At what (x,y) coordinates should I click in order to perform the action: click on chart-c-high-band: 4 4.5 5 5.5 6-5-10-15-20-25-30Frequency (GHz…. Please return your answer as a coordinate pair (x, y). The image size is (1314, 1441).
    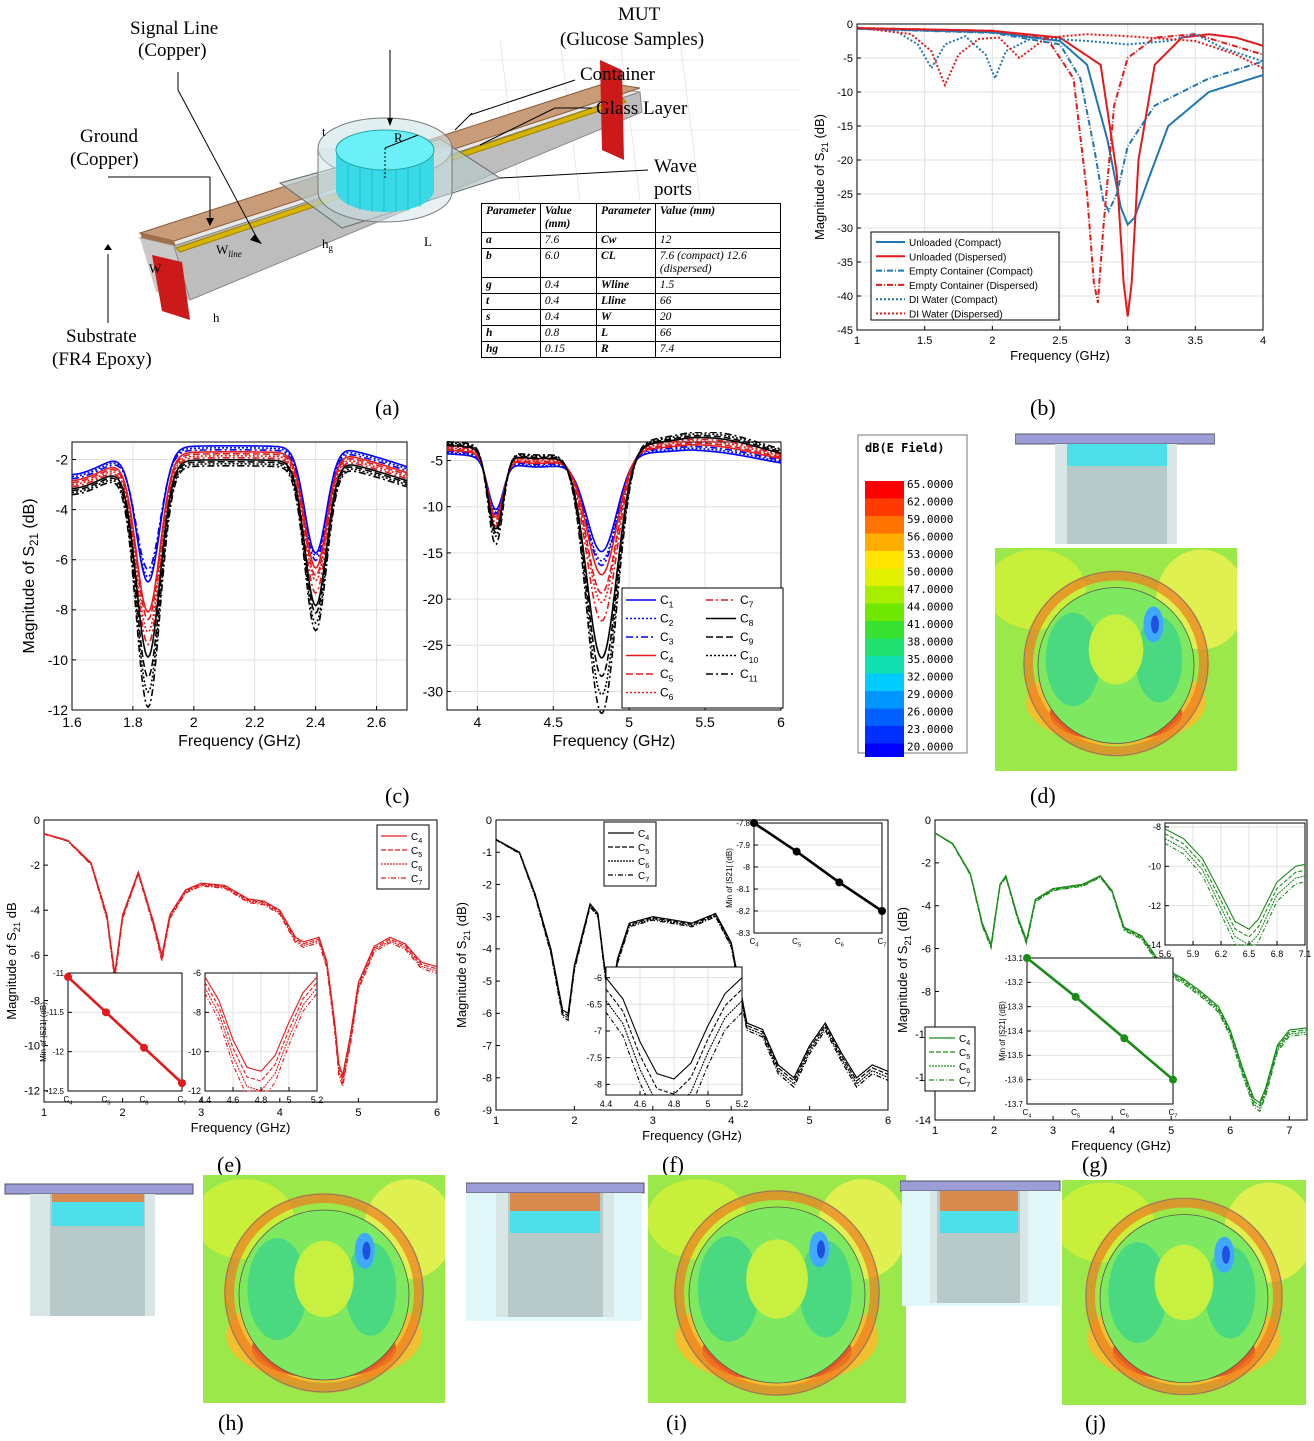
    Looking at the image, I should click on (602, 604).